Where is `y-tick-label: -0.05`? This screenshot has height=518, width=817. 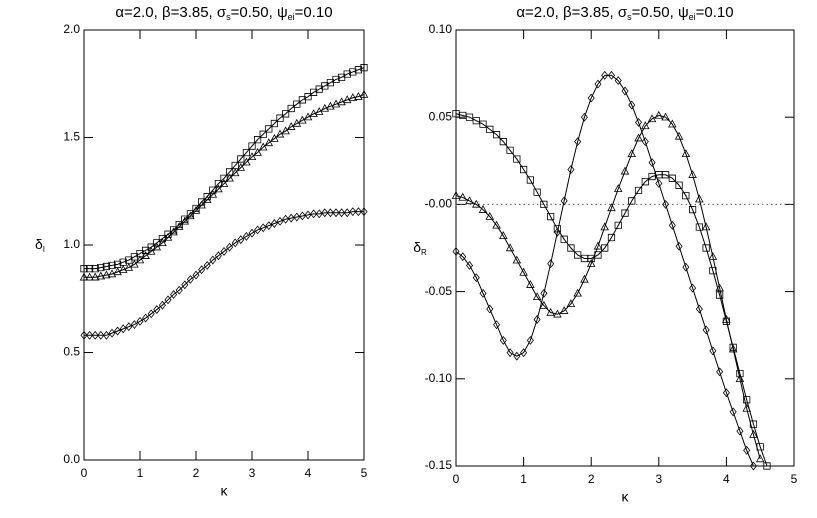
y-tick-label: -0.05 is located at coordinates (439, 291).